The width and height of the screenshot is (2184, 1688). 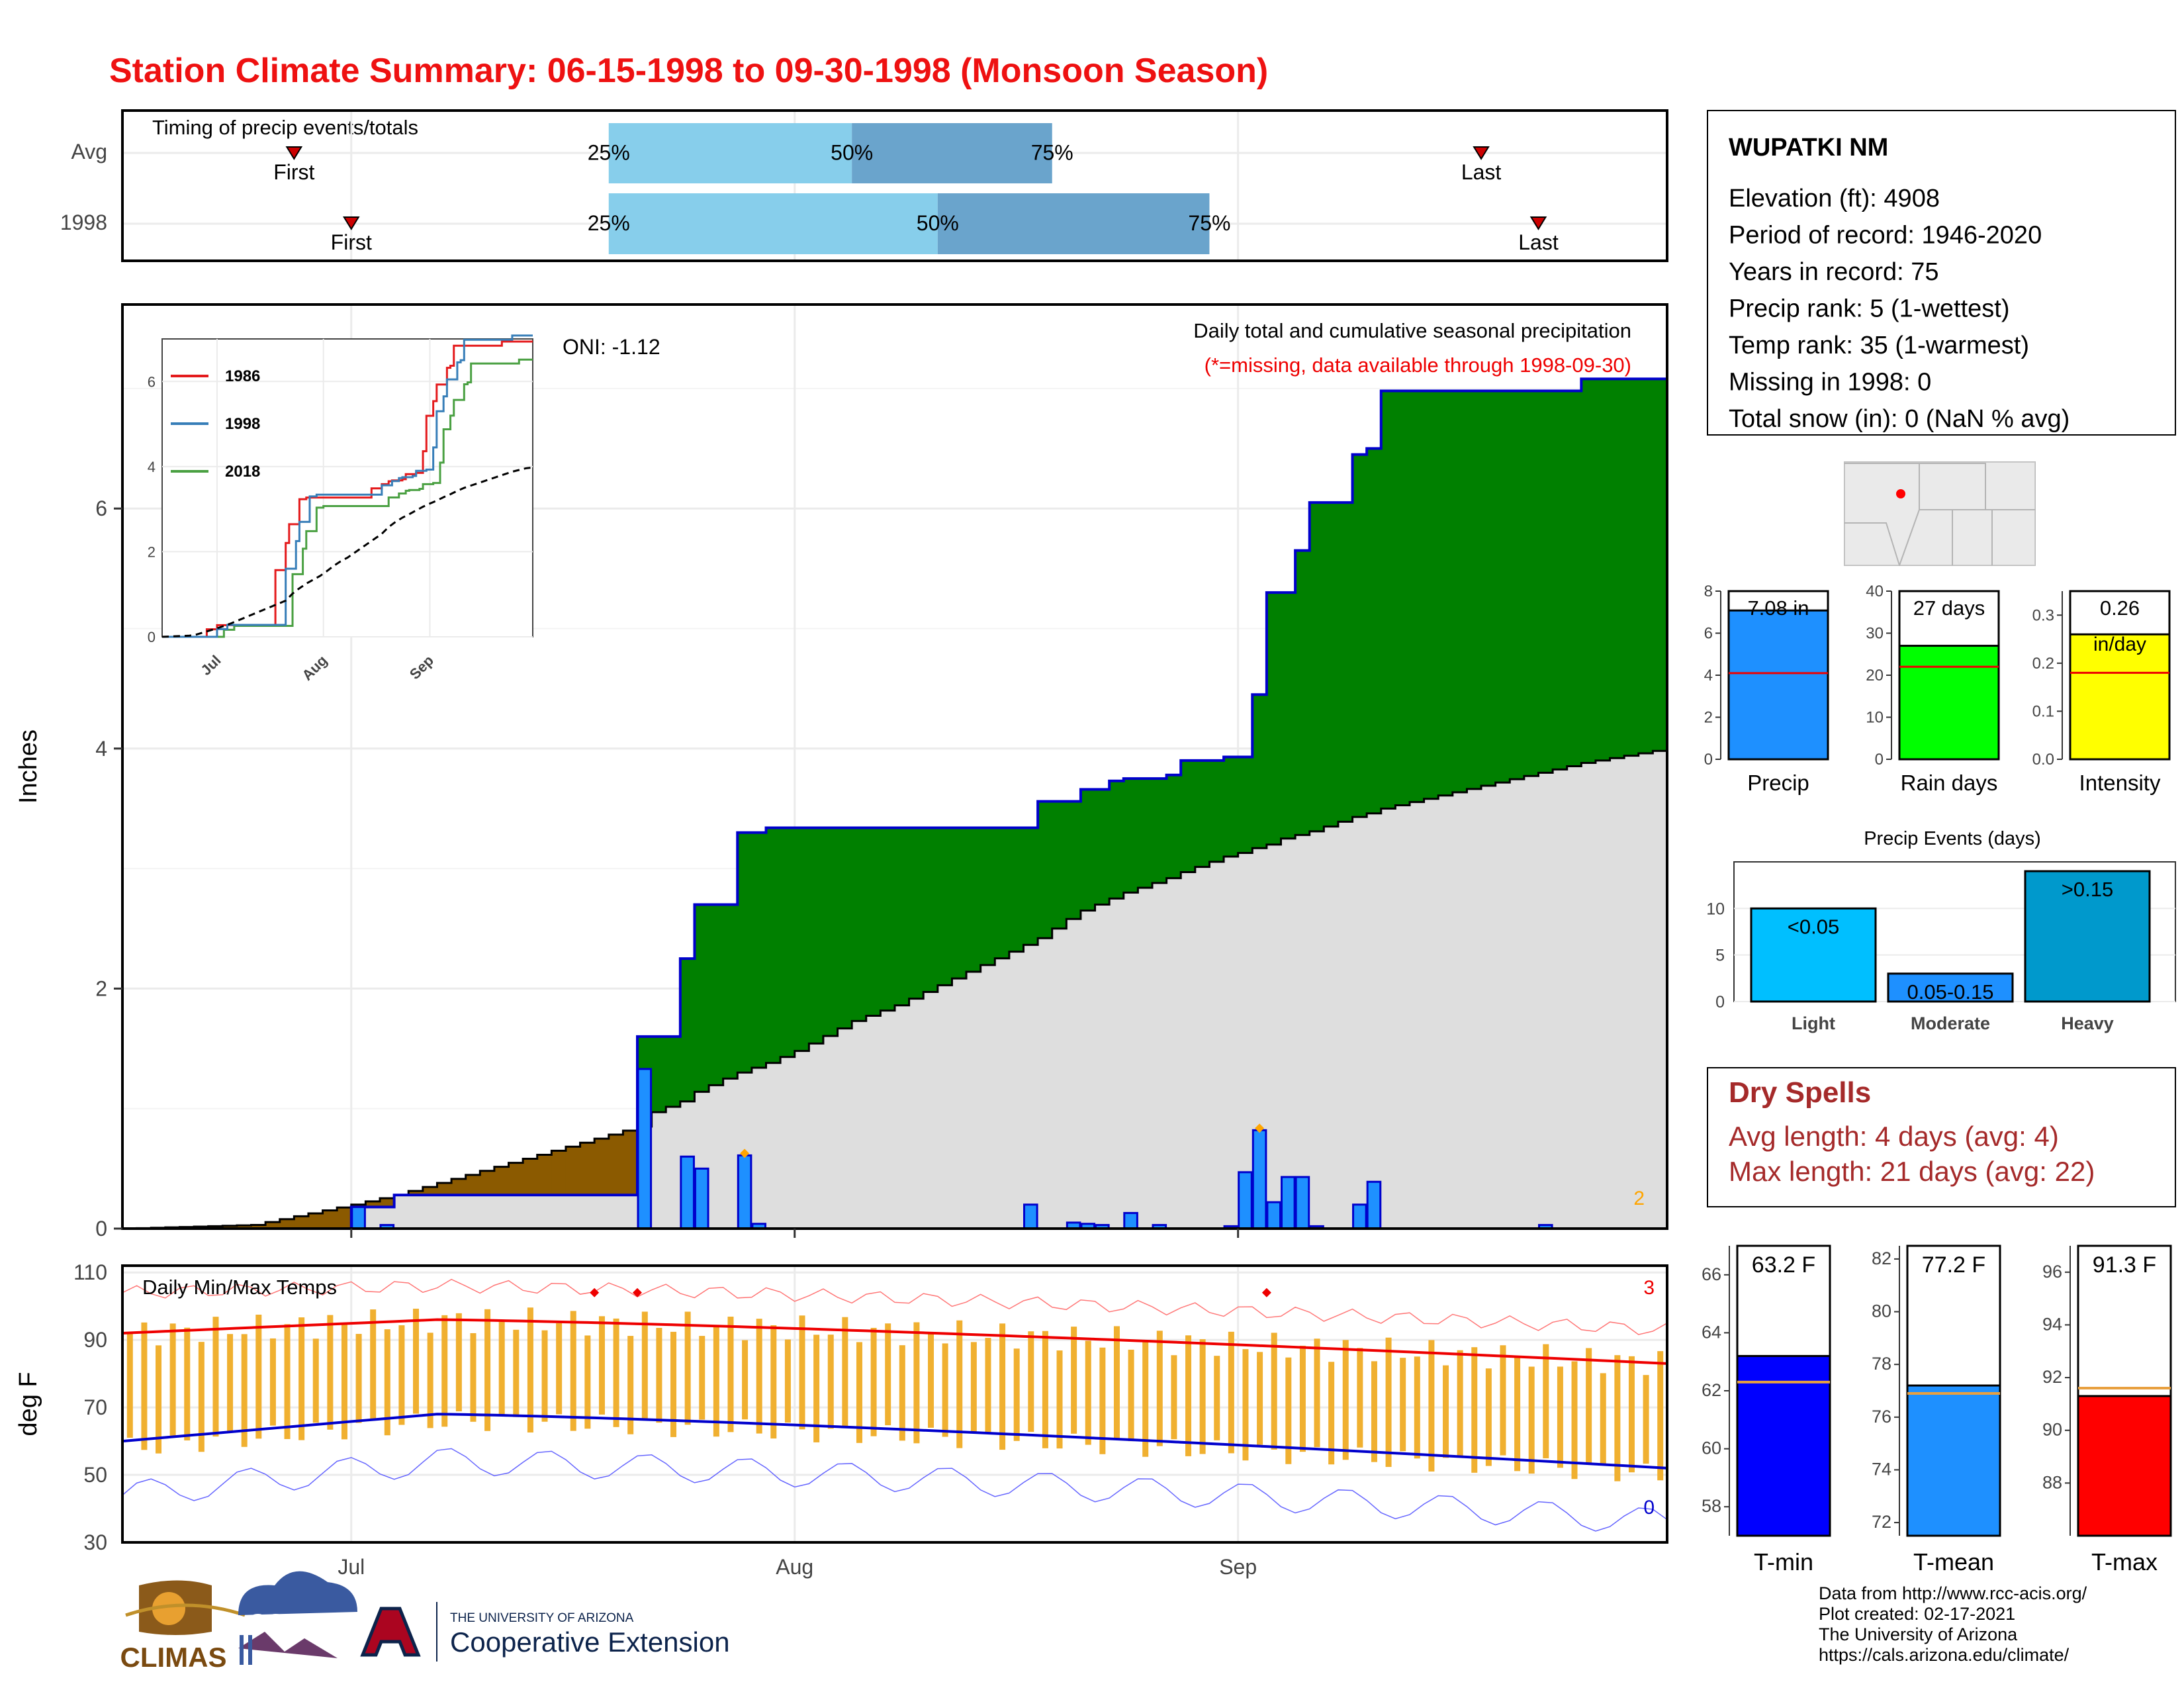 What do you see at coordinates (242, 424) in the screenshot?
I see `inset-legend-label: 1998` at bounding box center [242, 424].